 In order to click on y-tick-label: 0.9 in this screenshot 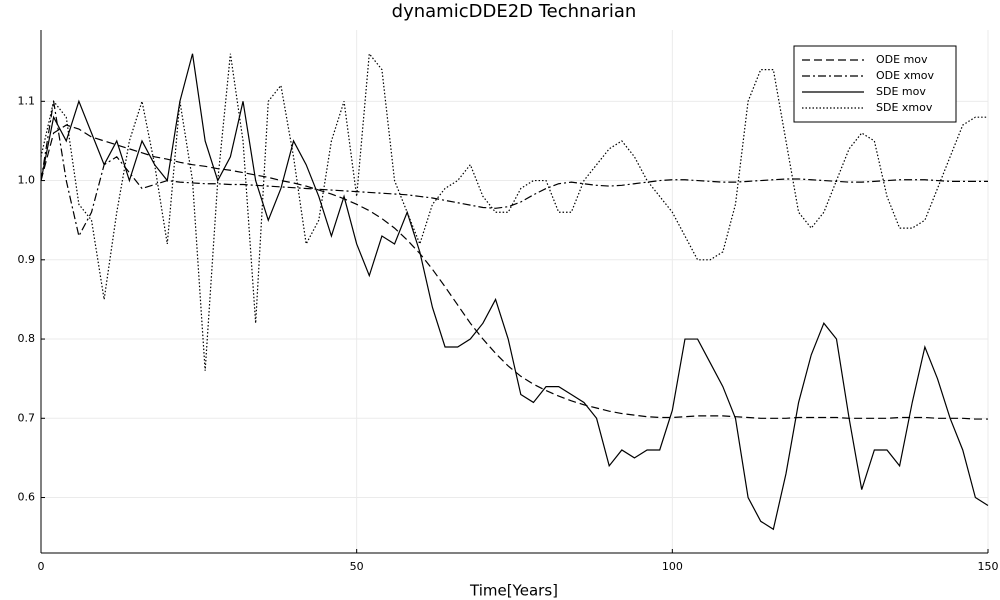, I will do `click(27, 259)`.